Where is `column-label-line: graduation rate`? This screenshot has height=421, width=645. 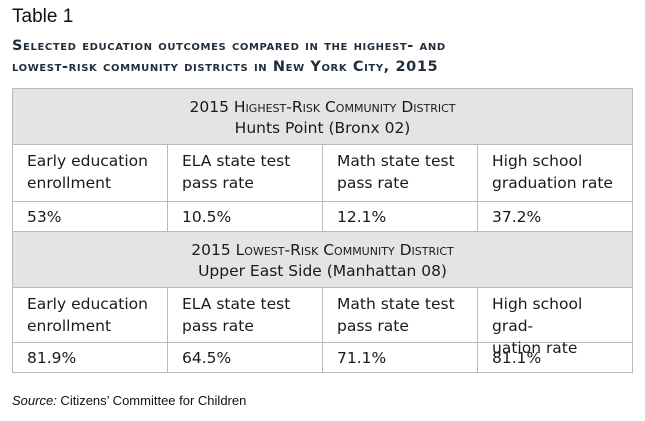 column-label-line: graduation rate is located at coordinates (552, 183).